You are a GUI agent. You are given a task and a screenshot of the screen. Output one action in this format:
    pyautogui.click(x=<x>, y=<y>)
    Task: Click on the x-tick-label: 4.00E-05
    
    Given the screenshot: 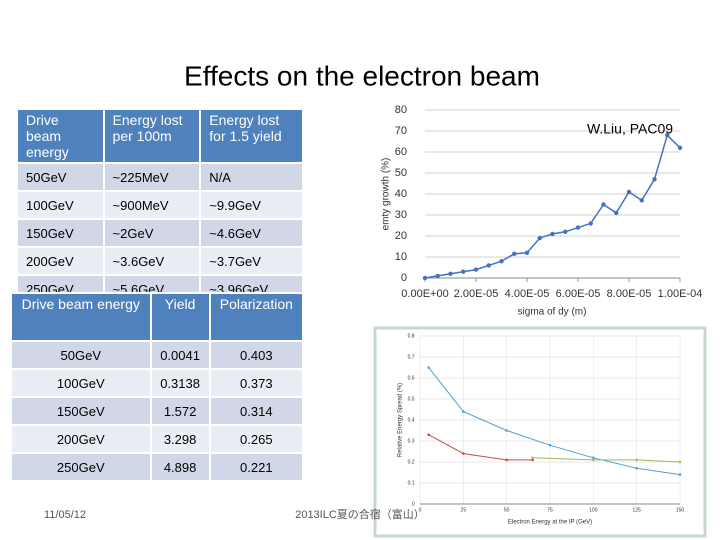 What is the action you would take?
    pyautogui.click(x=527, y=294)
    